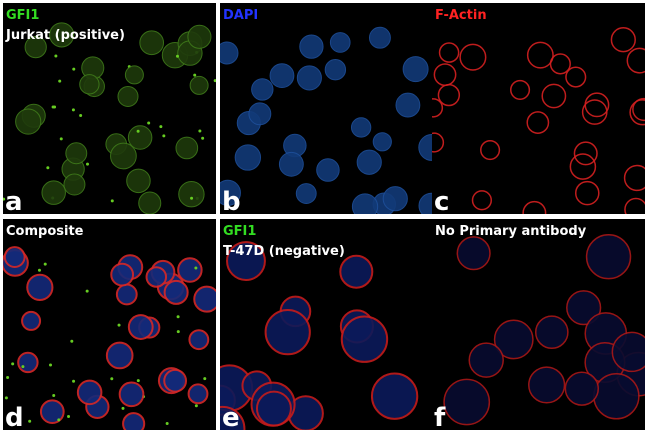  I want to click on panel-label: Jurkat (positive), so click(65, 35).